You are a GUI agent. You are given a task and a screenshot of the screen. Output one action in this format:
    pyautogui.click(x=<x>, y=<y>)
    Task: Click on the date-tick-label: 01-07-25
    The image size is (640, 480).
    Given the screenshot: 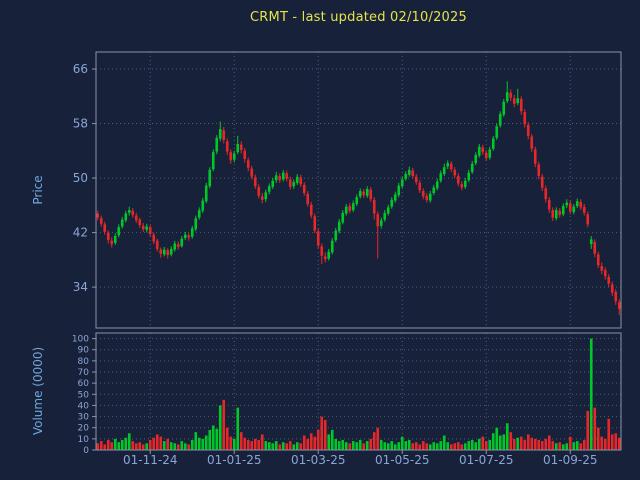 What is the action you would take?
    pyautogui.click(x=486, y=460)
    